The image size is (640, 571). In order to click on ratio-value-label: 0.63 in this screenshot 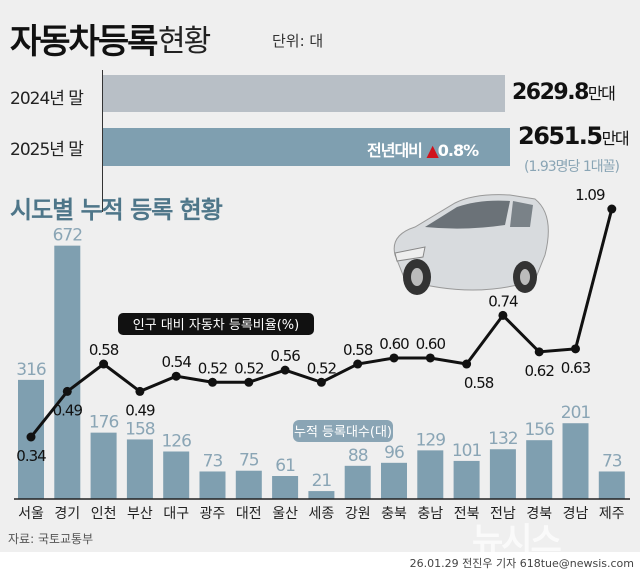, I will do `click(576, 368)`.